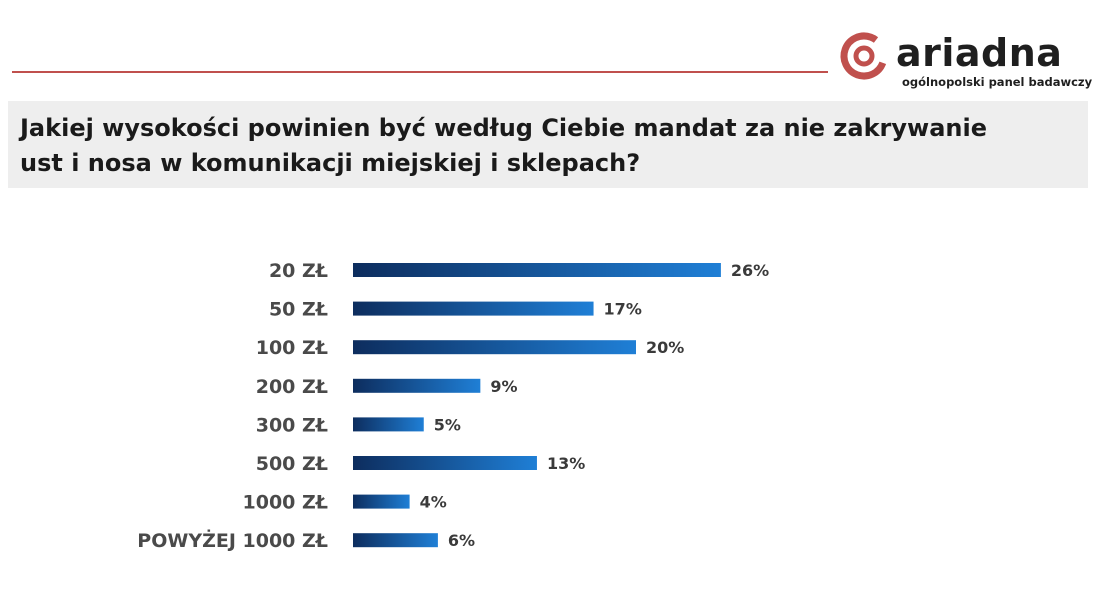  I want to click on category-label: 100 ZŁ, so click(292, 348).